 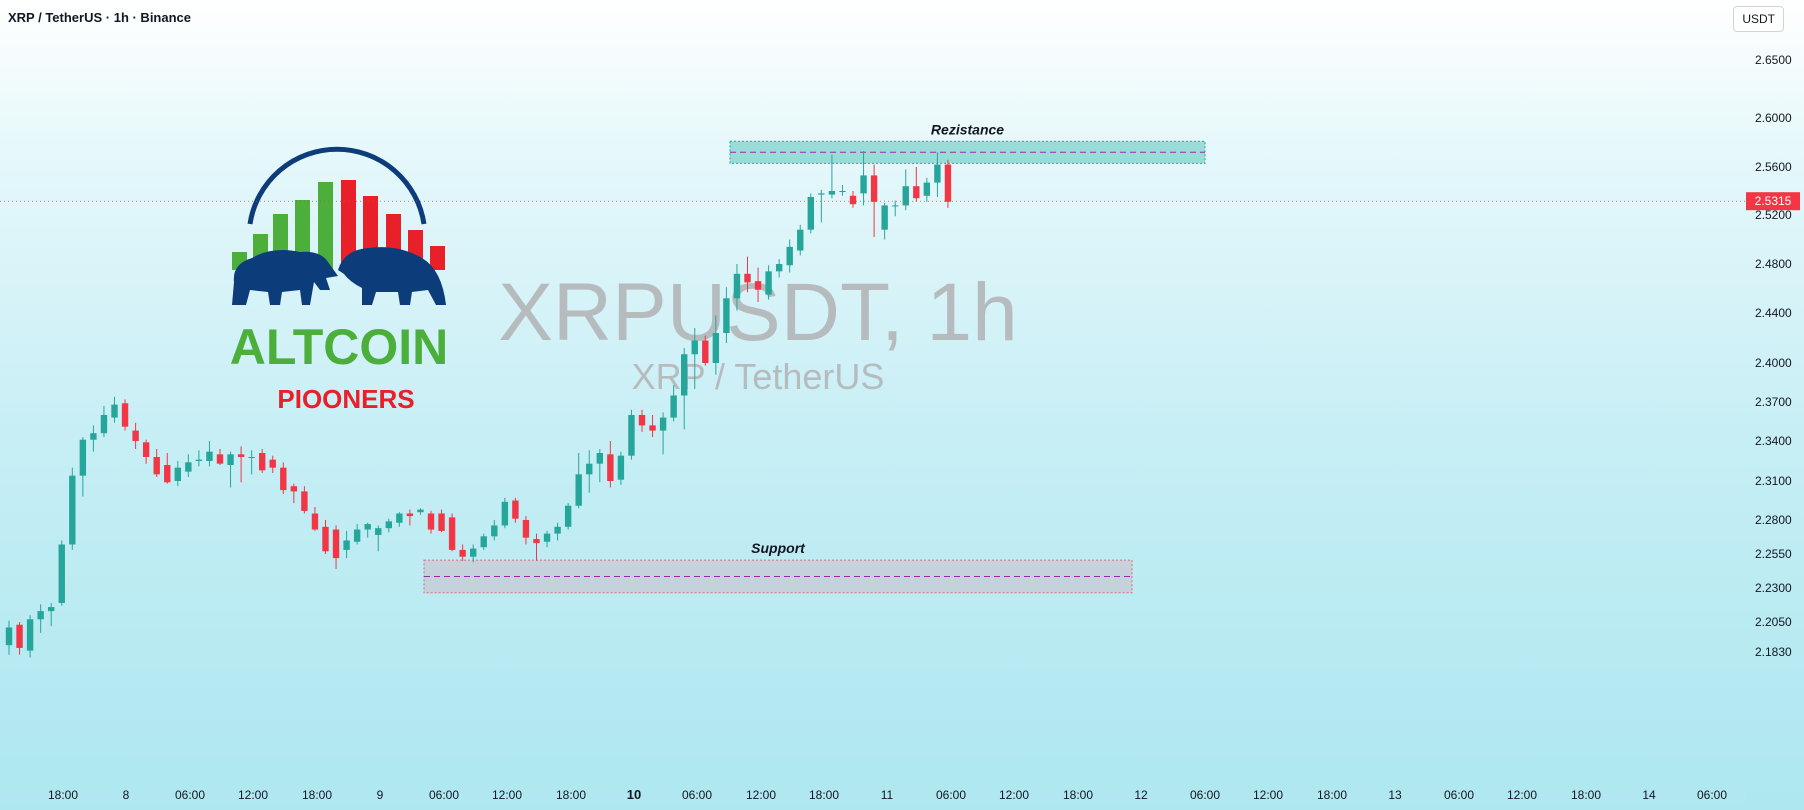 I want to click on symbol-header: XRP / TetherUS · 1h · Binance, so click(x=100, y=17).